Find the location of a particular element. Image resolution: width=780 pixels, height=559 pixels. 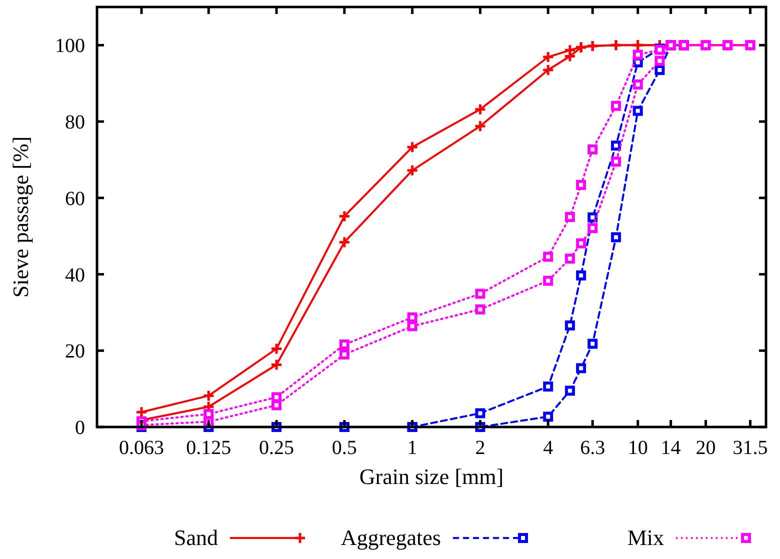

x-tick-label: 4 is located at coordinates (548, 448).